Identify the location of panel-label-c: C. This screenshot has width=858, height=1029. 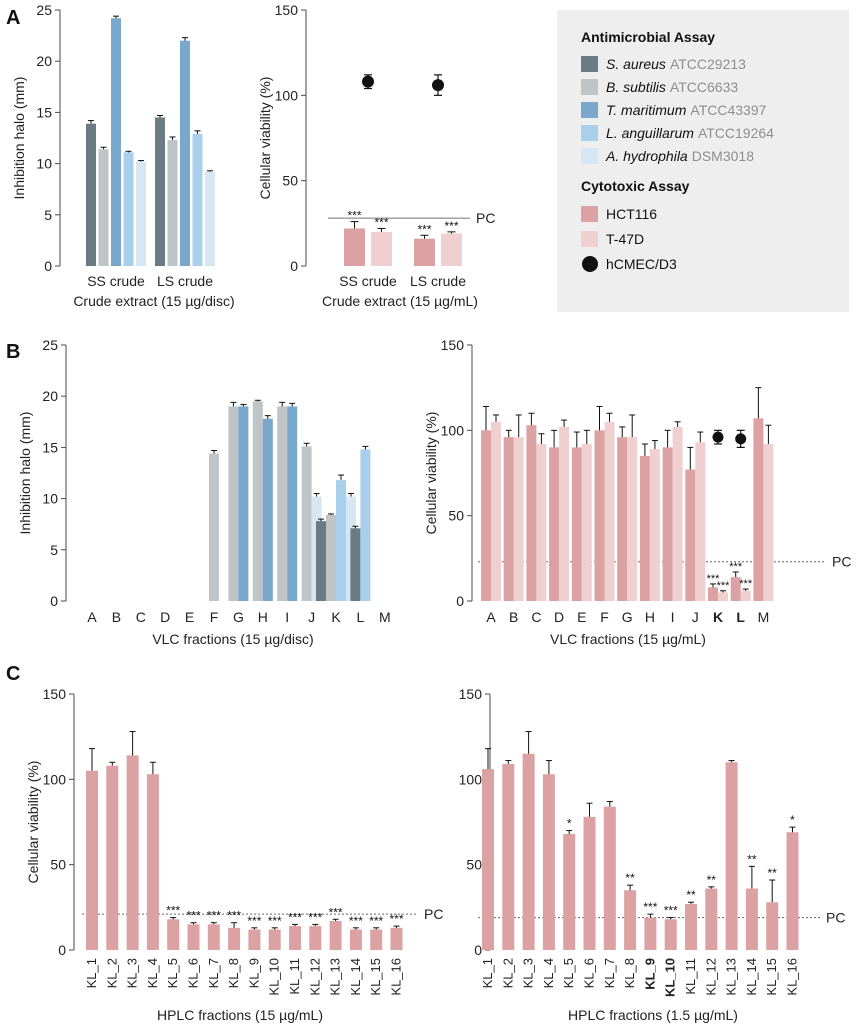
(13, 674).